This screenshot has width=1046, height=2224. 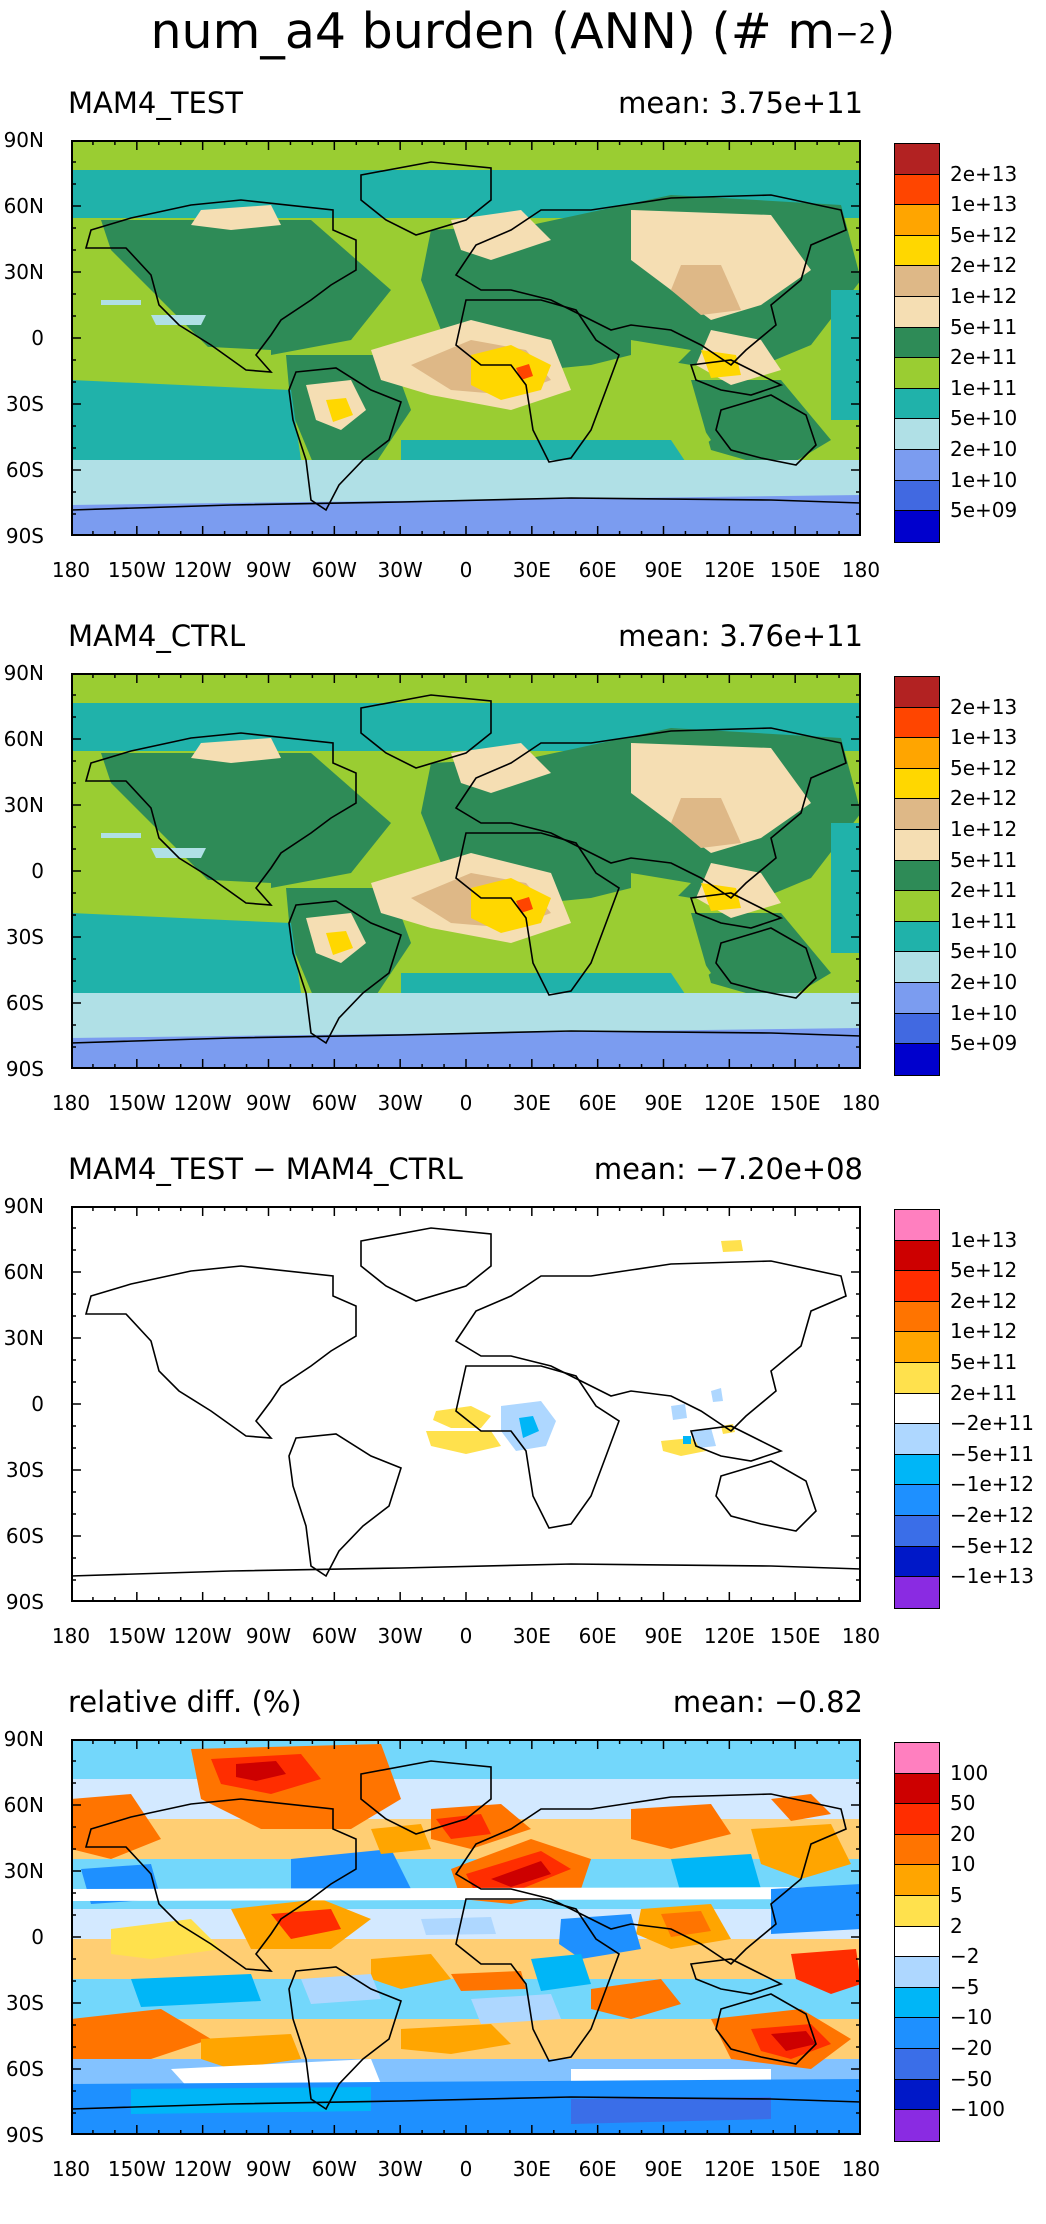 I want to click on colorbar-label: 5e+10, so click(x=984, y=951).